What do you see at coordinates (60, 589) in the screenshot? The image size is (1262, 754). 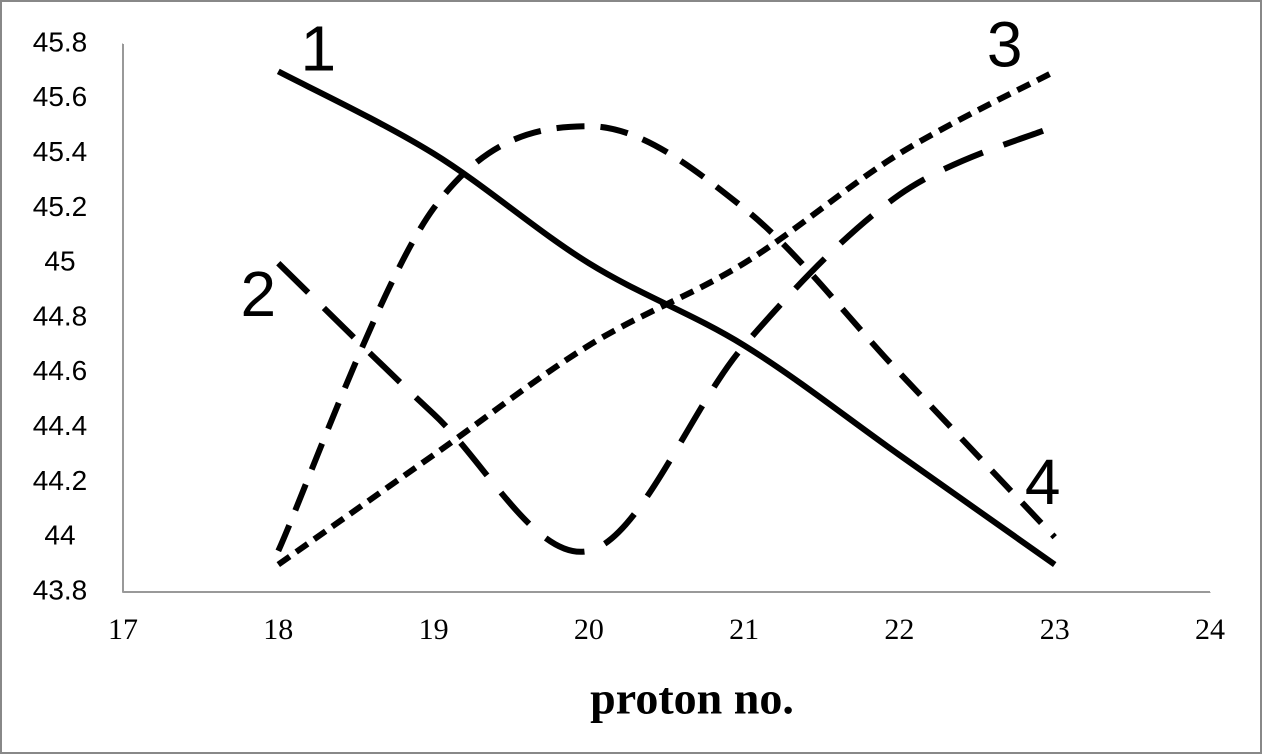 I see `y-tick-label: 43.8` at bounding box center [60, 589].